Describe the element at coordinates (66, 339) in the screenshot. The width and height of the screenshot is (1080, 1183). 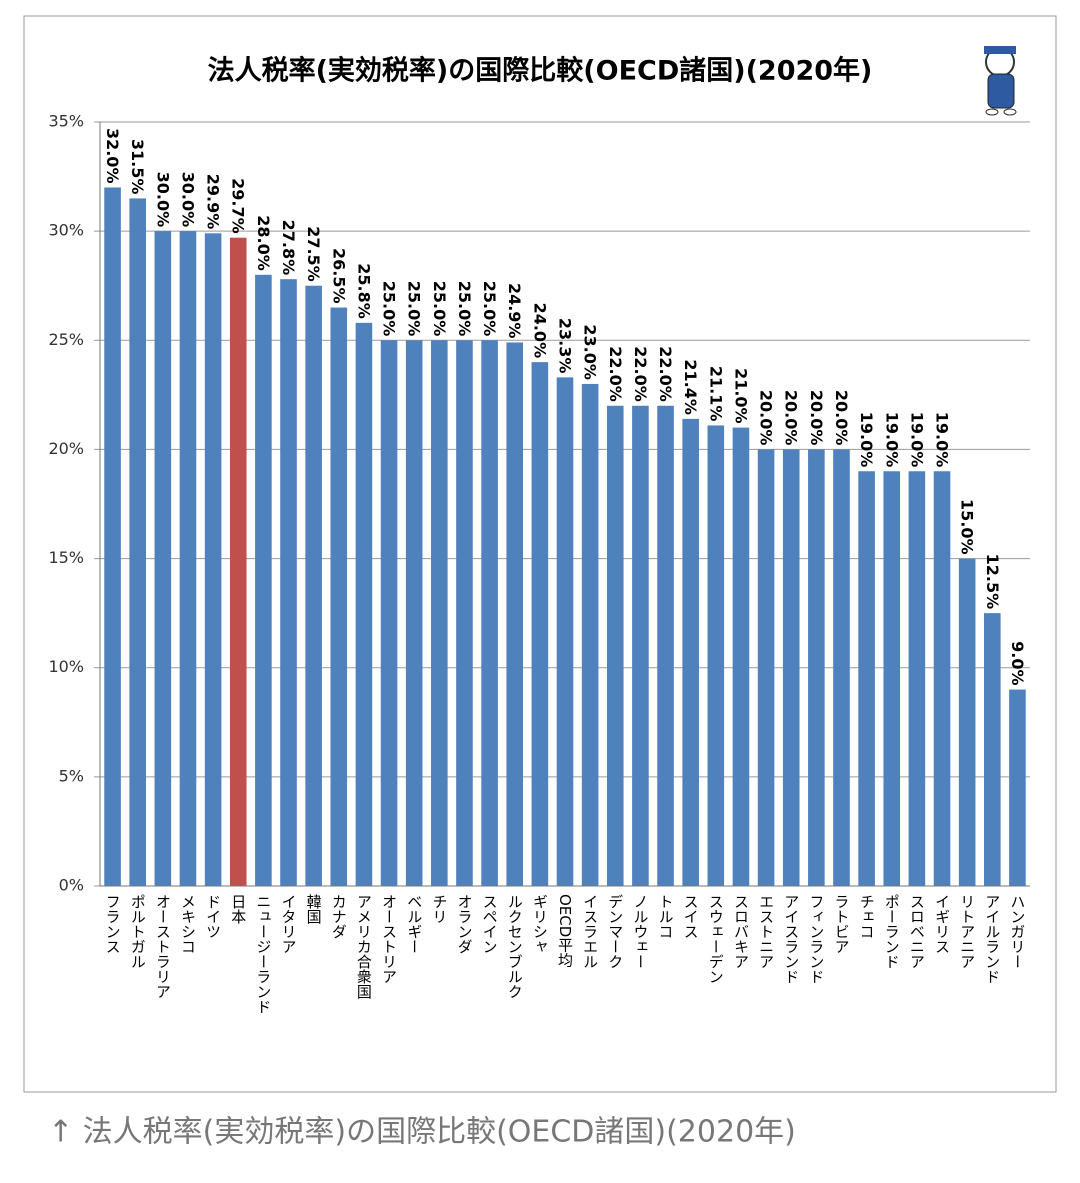
I see `y-tick-label: 25%` at that location.